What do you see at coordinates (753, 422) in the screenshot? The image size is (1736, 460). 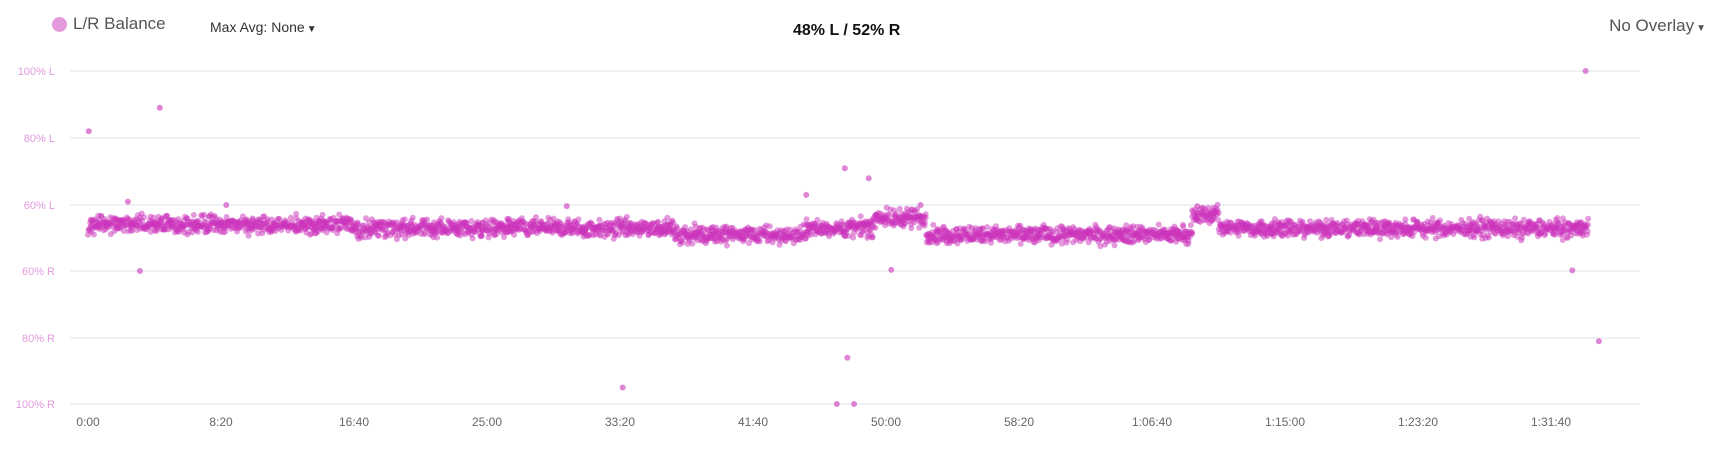 I see `x-tick-label: 41:40` at bounding box center [753, 422].